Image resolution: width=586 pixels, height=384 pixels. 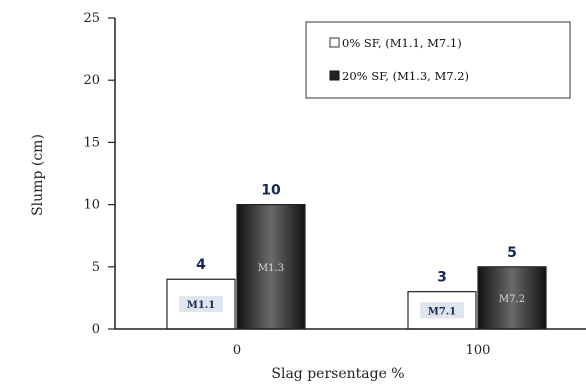 I want to click on y-tick-label: 15, so click(x=91, y=142).